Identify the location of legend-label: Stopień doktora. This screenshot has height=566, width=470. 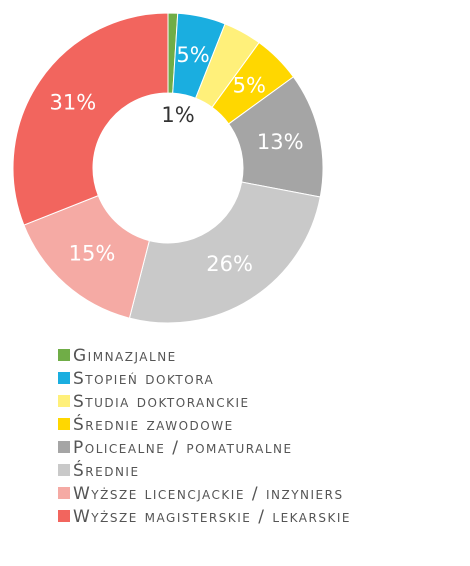
(143, 379).